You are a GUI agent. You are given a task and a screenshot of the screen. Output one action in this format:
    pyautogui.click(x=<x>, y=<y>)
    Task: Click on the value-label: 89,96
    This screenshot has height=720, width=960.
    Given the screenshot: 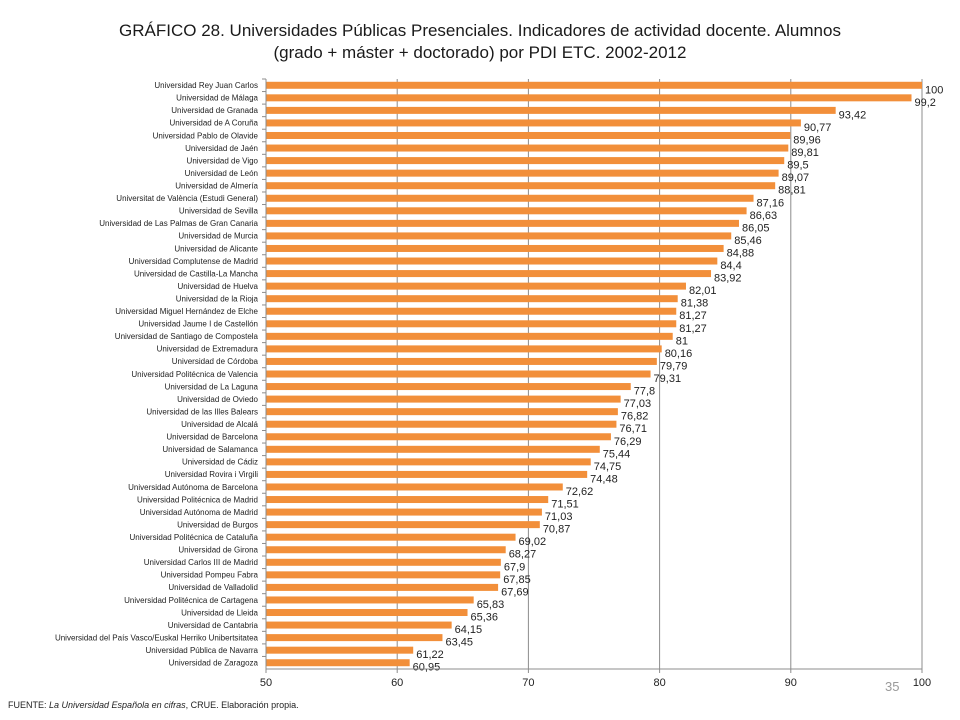 What is the action you would take?
    pyautogui.click(x=807, y=140)
    